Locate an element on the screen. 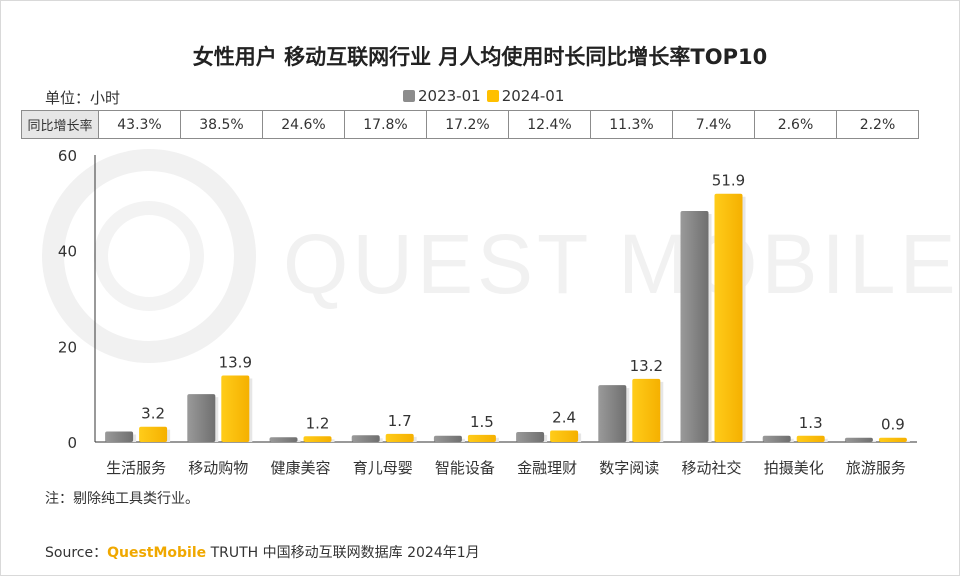 The width and height of the screenshot is (960, 576). bar-value-label: 51.9 is located at coordinates (728, 181).